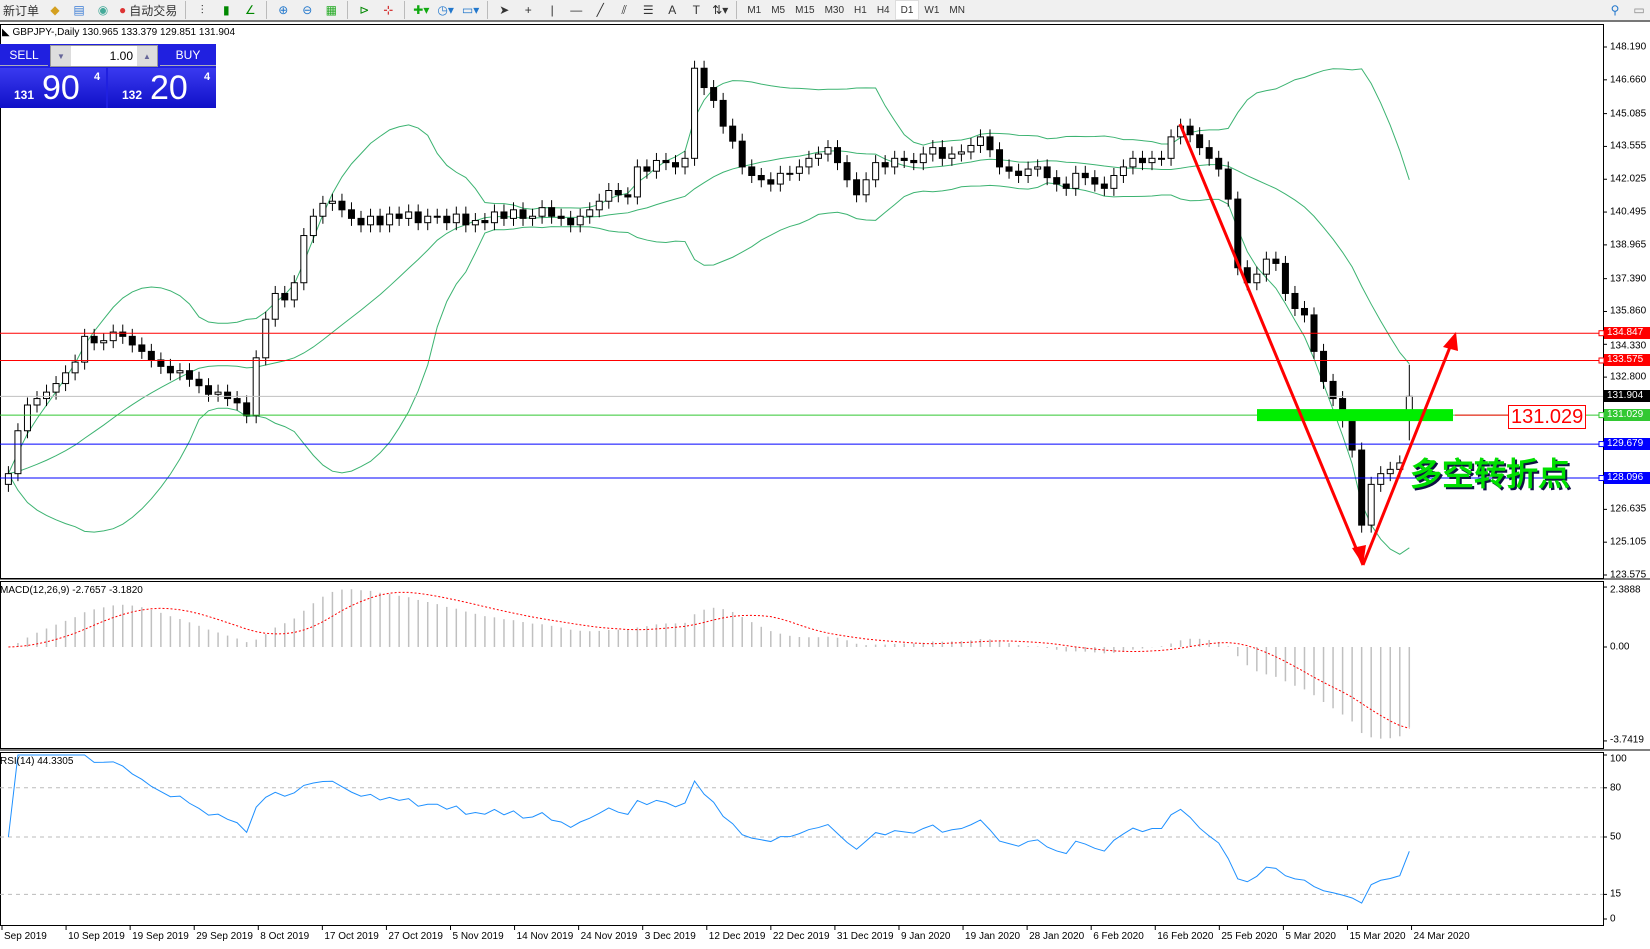  I want to click on periods-clock-icon: ◷▾, so click(445, 10).